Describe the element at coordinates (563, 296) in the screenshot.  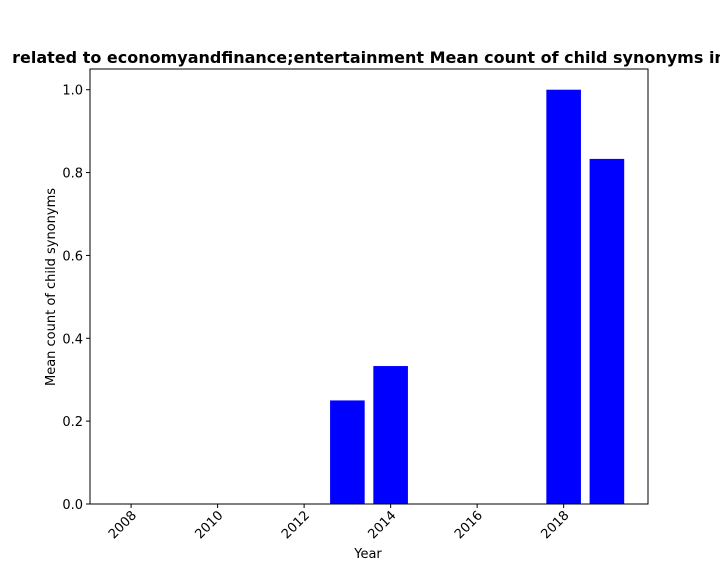
I see `bar-2018` at that location.